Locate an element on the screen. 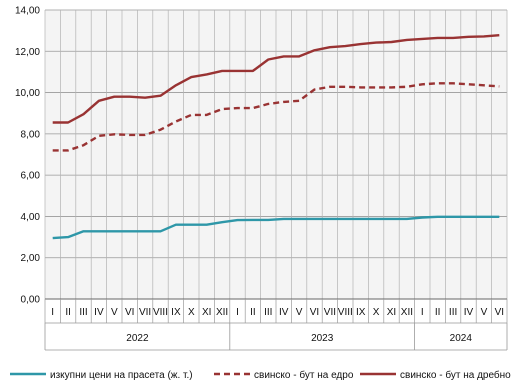 The width and height of the screenshot is (513, 387). legend-label-2: свинско - бут на дребно is located at coordinates (455, 375).